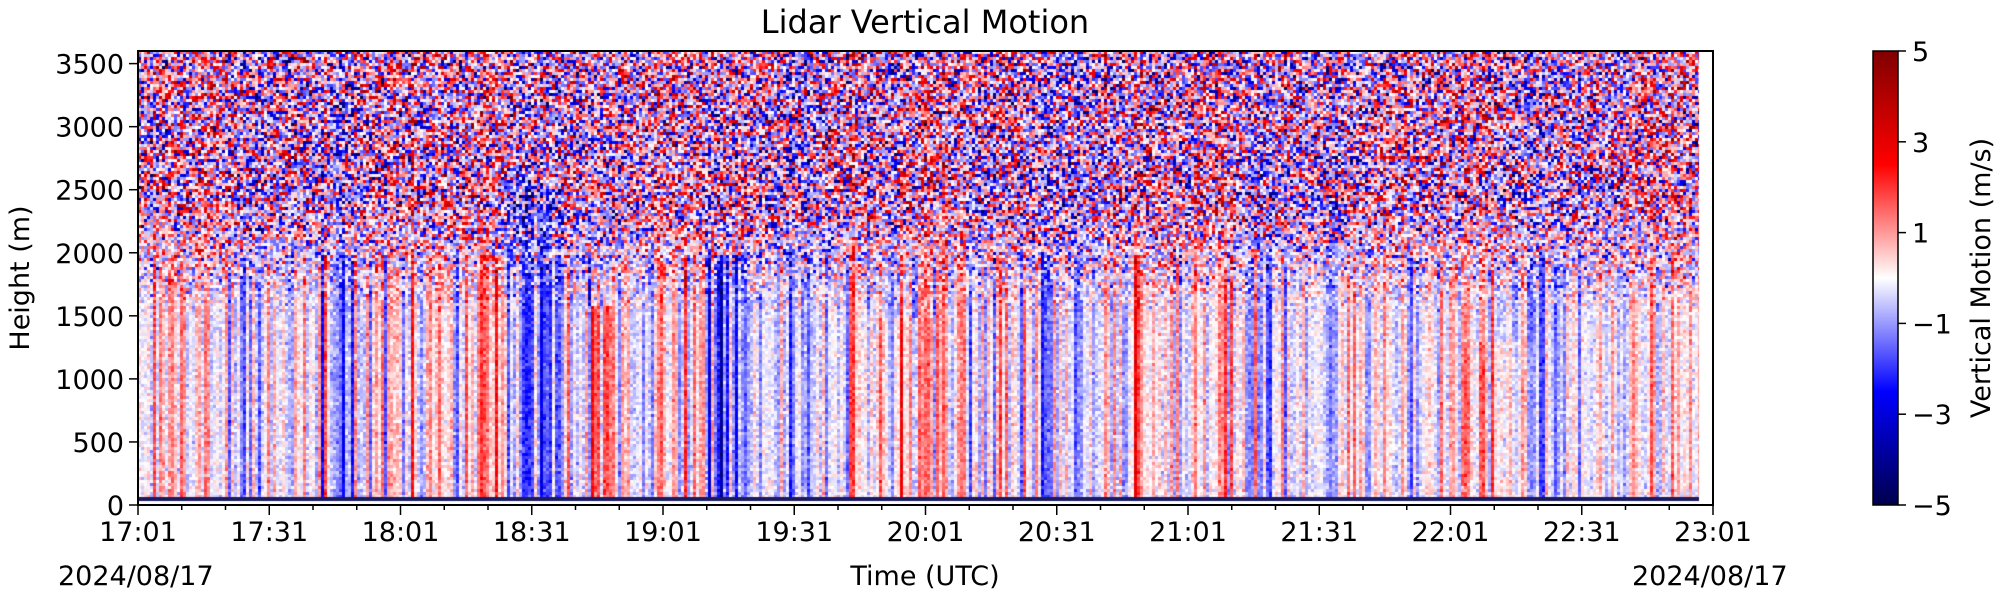 The height and width of the screenshot is (600, 2000). What do you see at coordinates (663, 532) in the screenshot?
I see `x-tick-label: 19:01` at bounding box center [663, 532].